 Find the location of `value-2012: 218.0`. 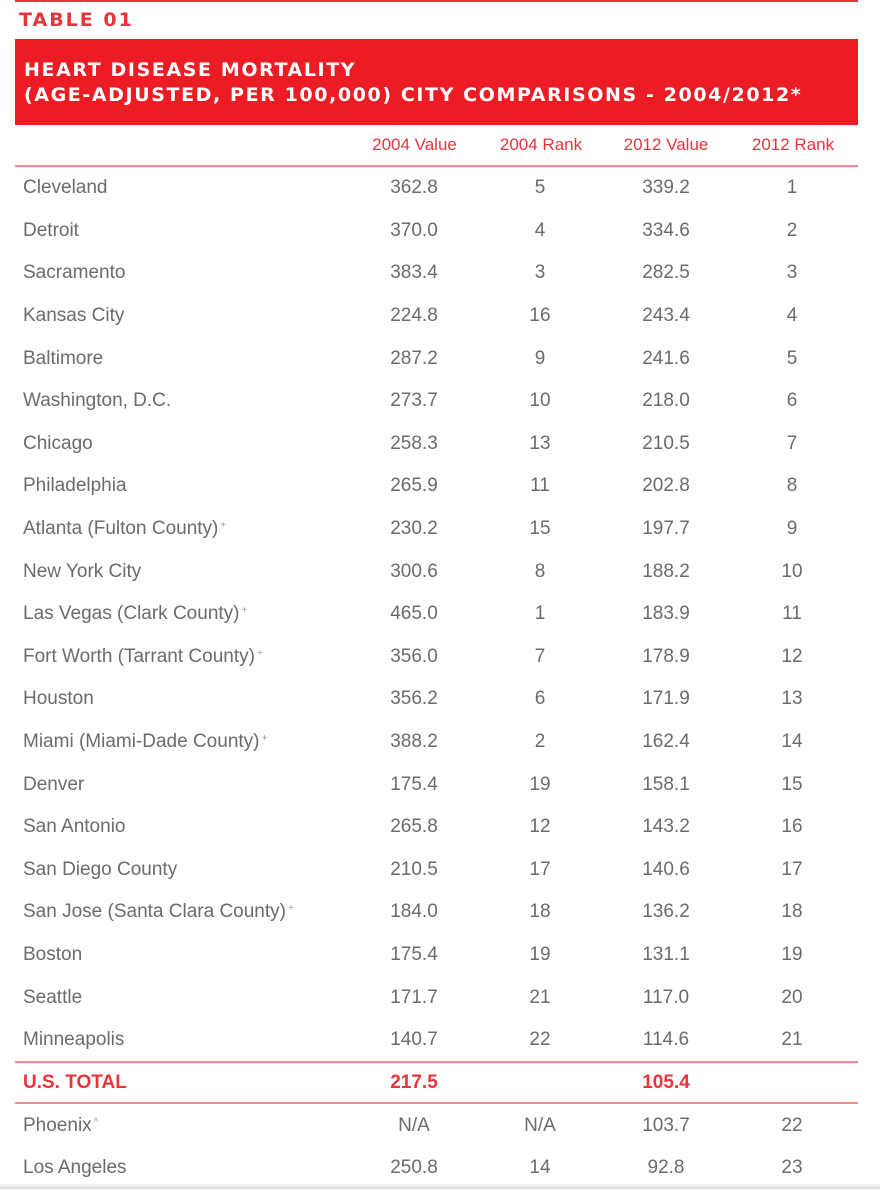

value-2012: 218.0 is located at coordinates (666, 401).